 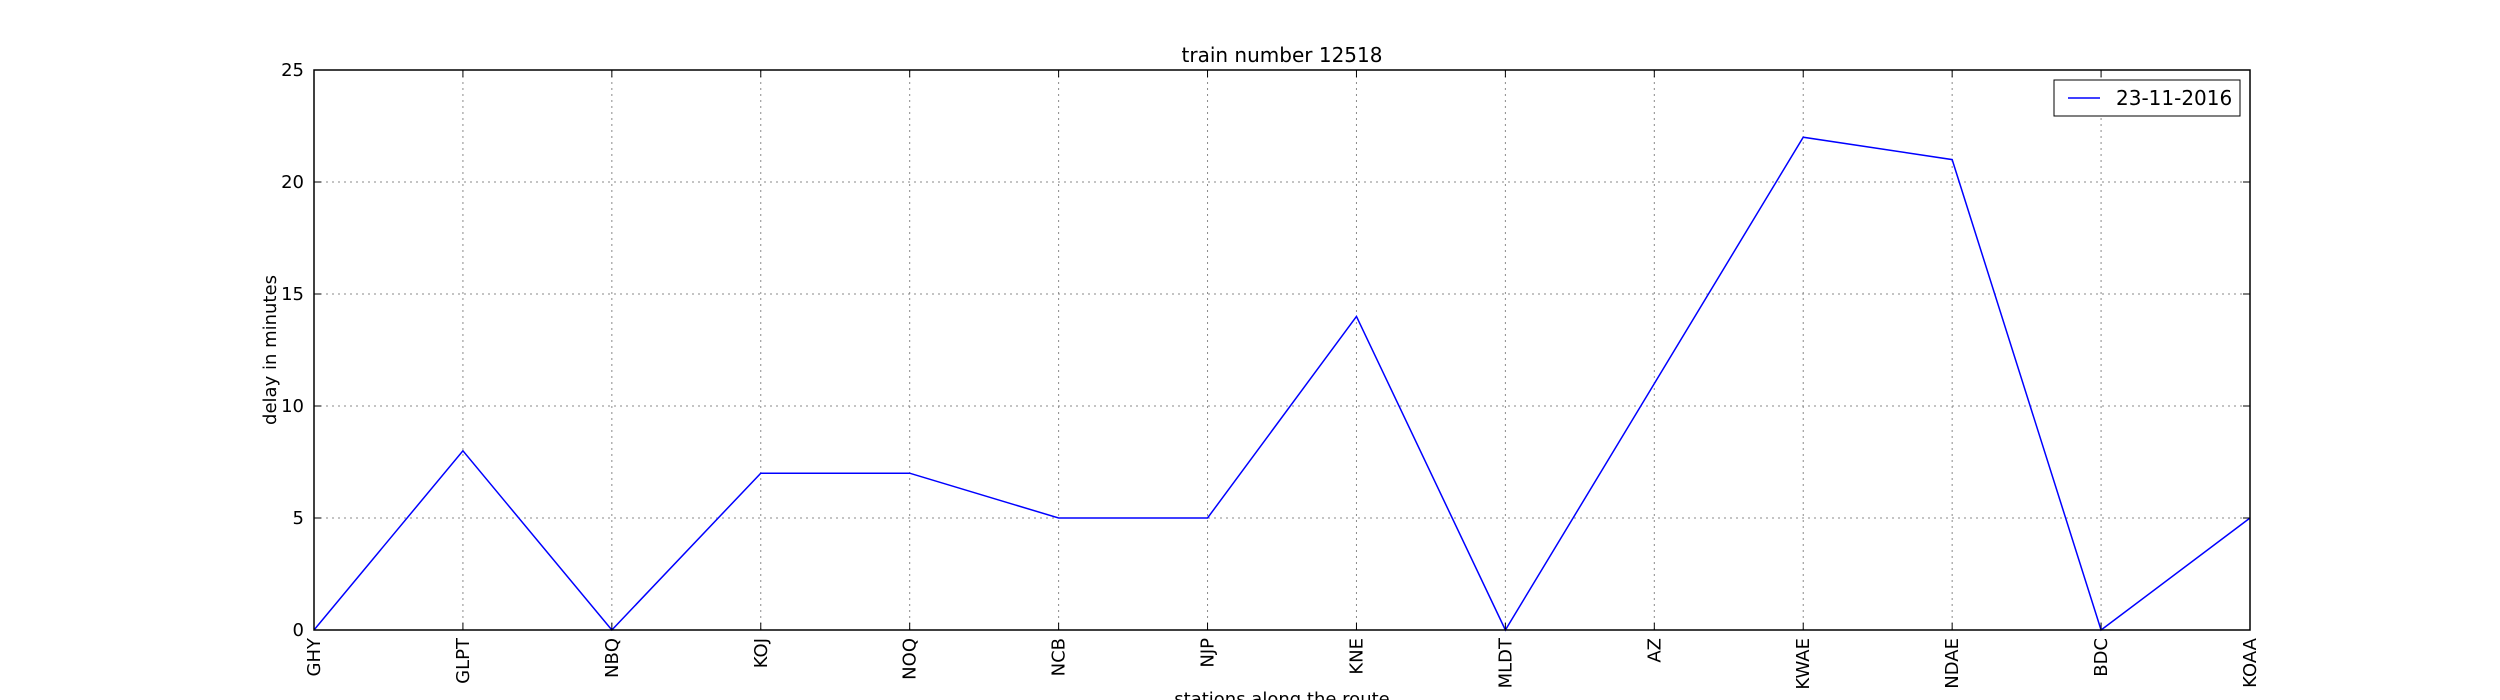 What do you see at coordinates (298, 518) in the screenshot?
I see `y-tick-label: 5` at bounding box center [298, 518].